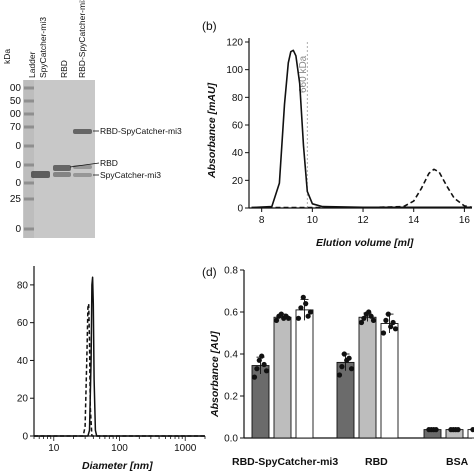  I want to click on y-tick-label-c: 60, so click(23, 323).